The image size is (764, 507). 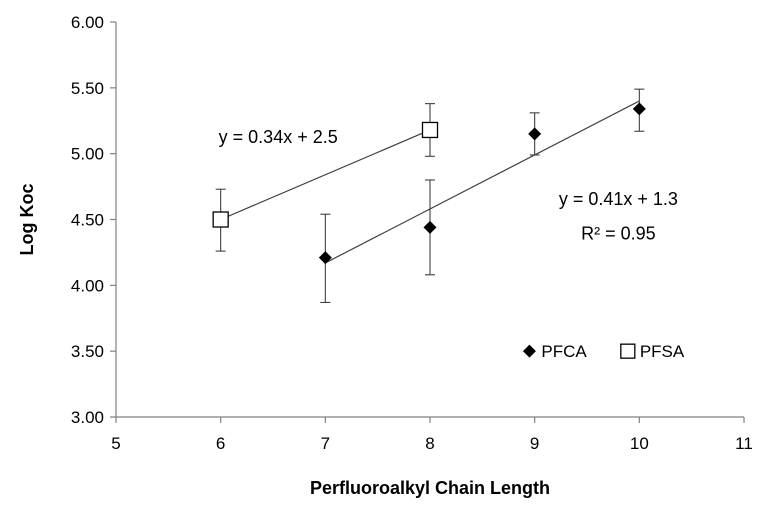 I want to click on y-tick-label: 3.00, so click(x=87, y=417).